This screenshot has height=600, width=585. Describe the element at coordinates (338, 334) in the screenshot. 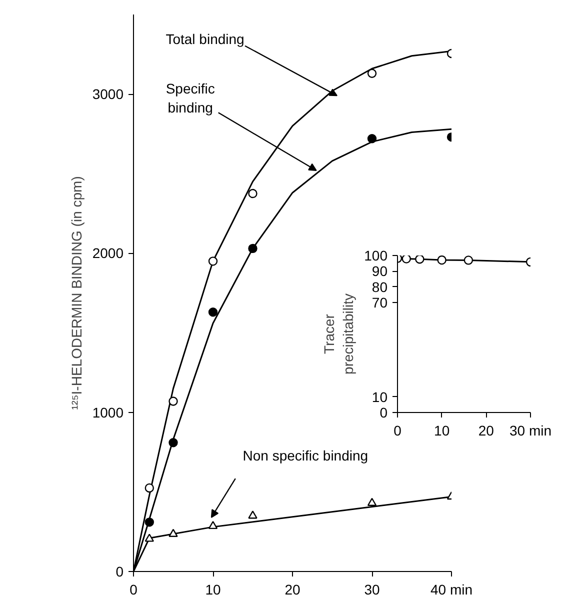

I see `y-axis-title: Tracer precipitability` at that location.